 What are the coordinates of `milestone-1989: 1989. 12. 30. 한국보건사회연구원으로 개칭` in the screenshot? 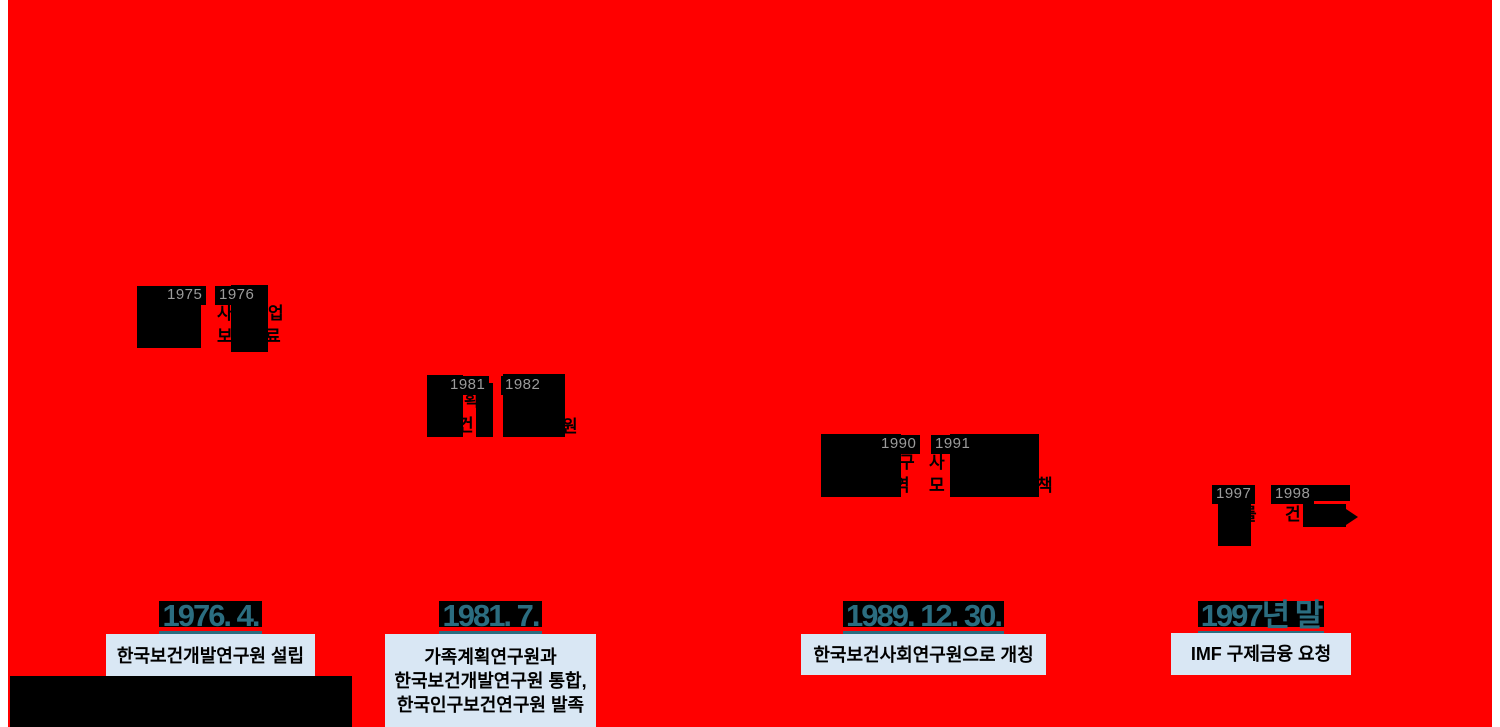 It's located at (923, 663).